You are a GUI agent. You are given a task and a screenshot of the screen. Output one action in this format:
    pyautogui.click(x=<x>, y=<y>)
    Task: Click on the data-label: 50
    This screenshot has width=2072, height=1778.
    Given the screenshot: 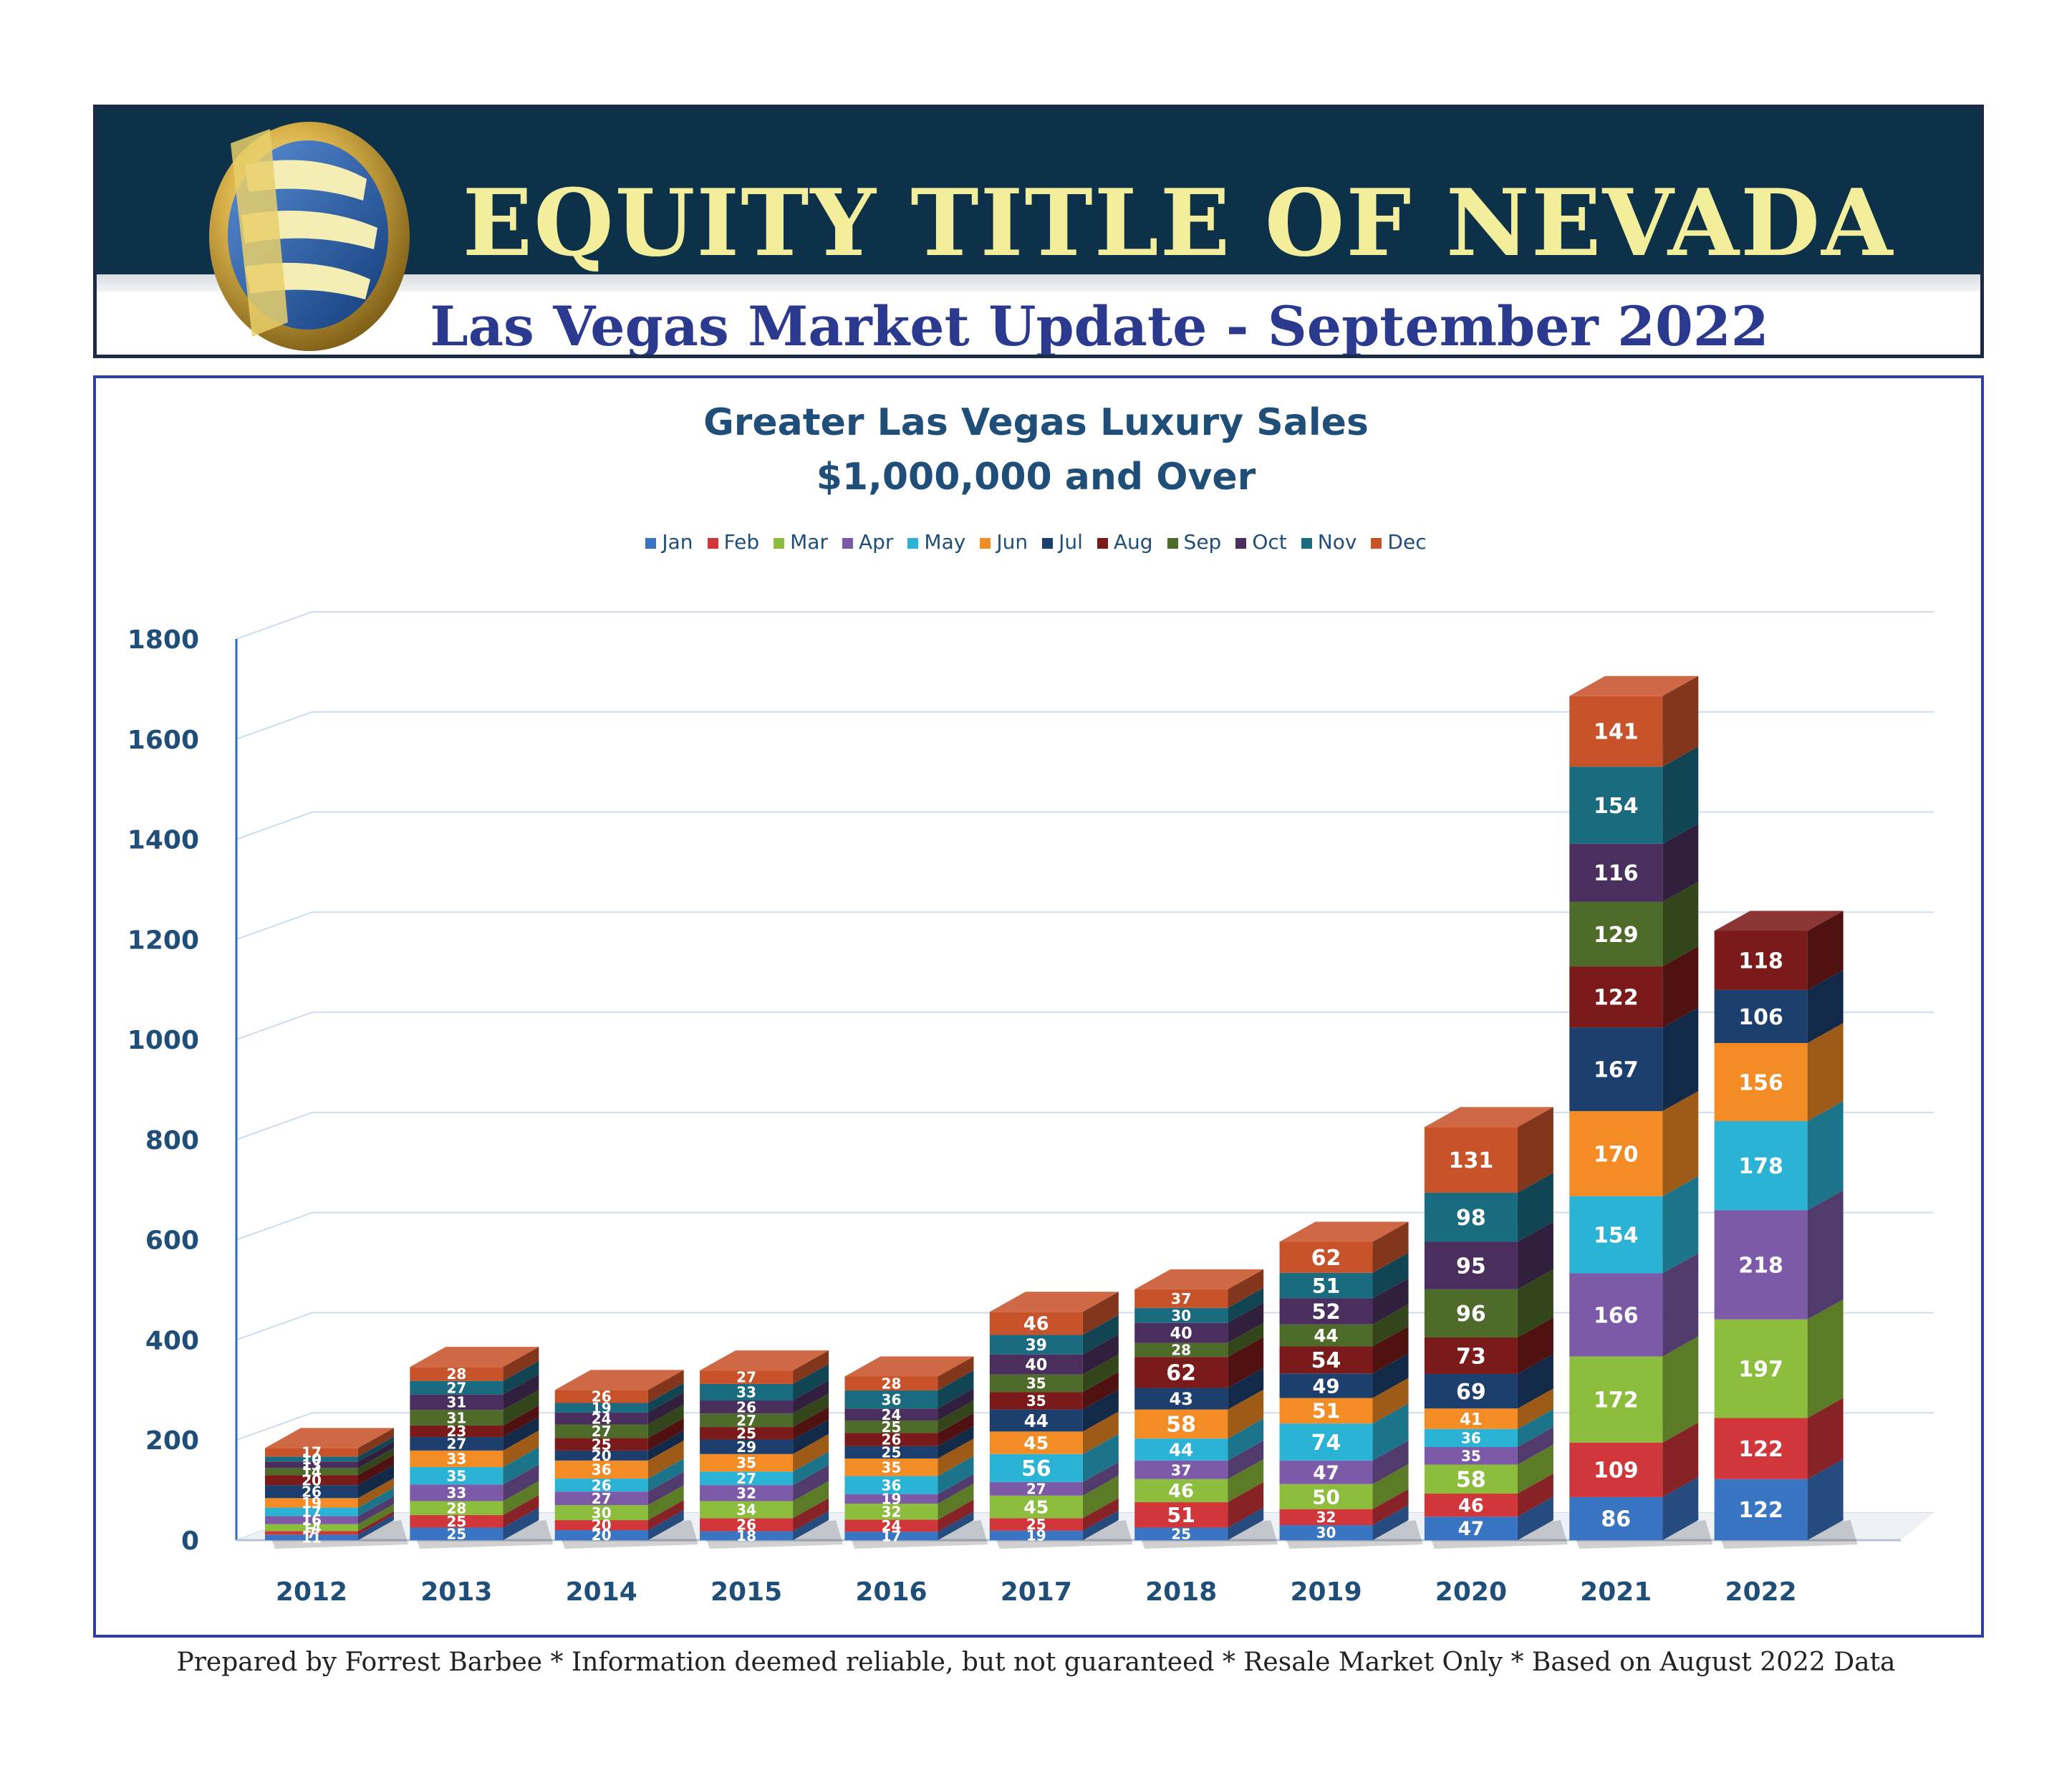 What is the action you would take?
    pyautogui.click(x=1326, y=1497)
    